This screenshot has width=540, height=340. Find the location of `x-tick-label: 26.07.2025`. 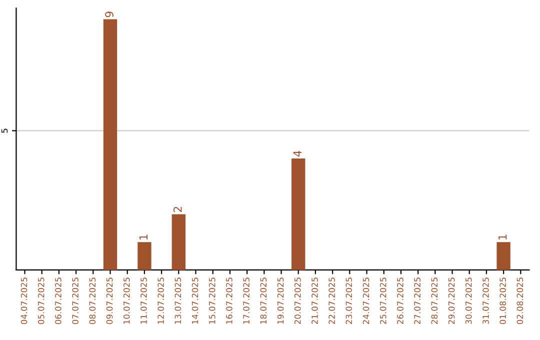

x-tick-label: 26.07.2025 is located at coordinates (400, 301).